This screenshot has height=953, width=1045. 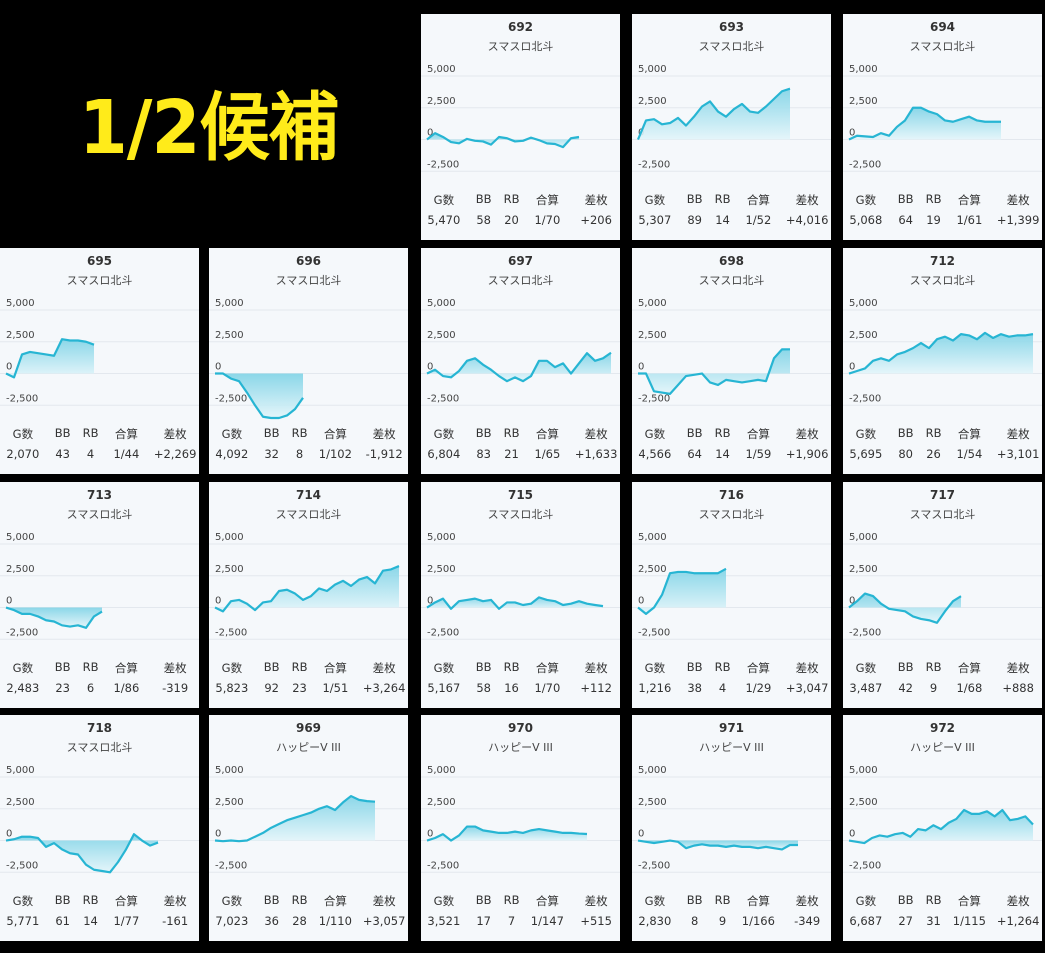 I want to click on stat-value: 26, so click(x=933, y=454).